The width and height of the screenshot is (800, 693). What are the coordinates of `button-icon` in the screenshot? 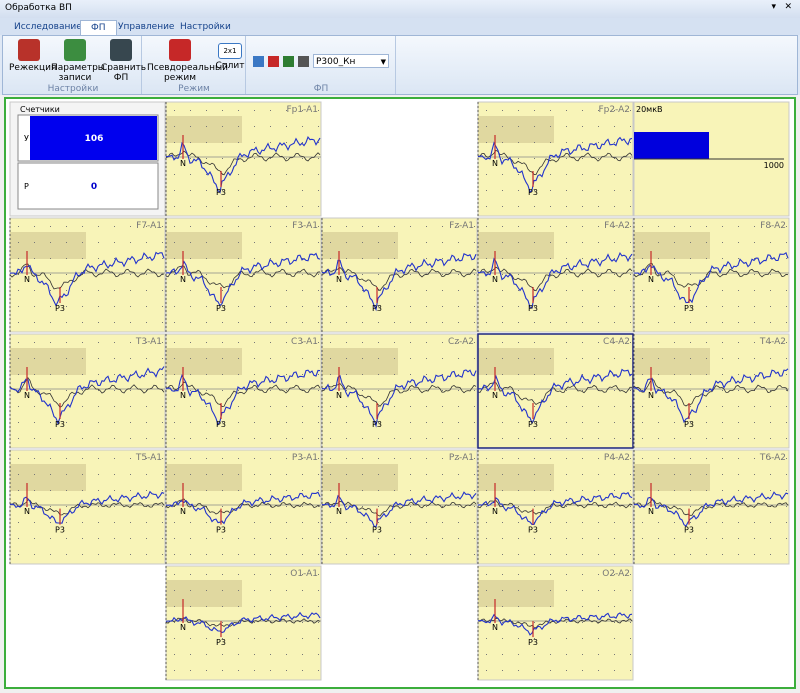 It's located at (180, 50).